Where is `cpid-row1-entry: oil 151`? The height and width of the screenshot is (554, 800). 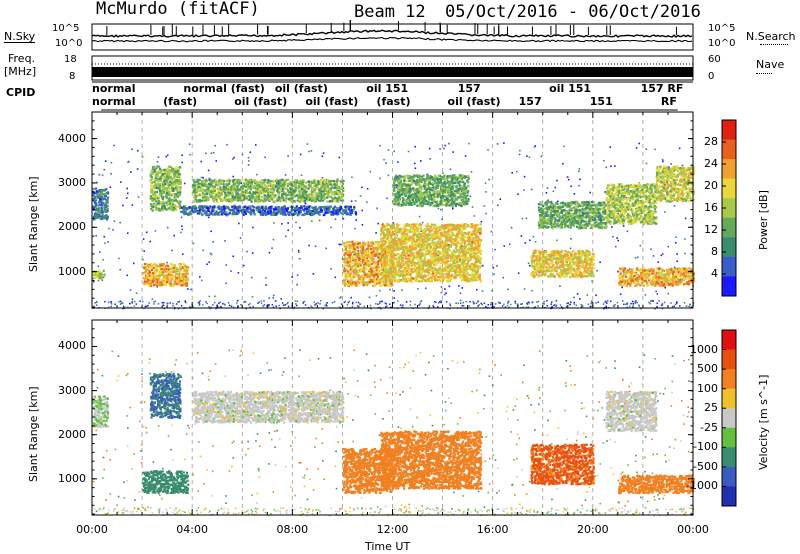
cpid-row1-entry: oil 151 is located at coordinates (387, 88).